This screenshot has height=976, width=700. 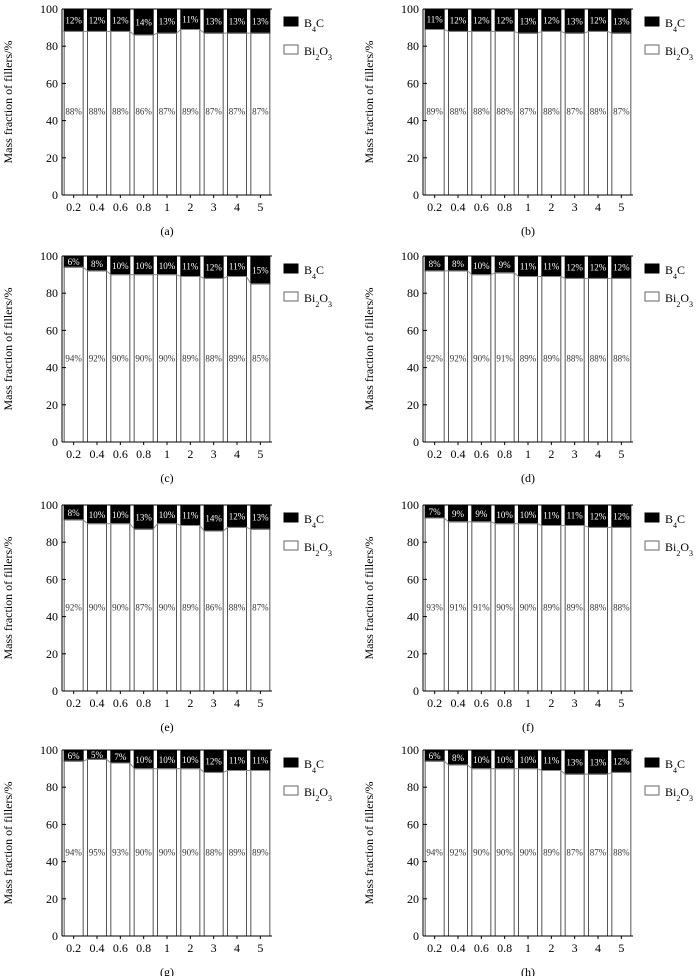 What do you see at coordinates (675, 29) in the screenshot?
I see `legend-label-b4c-part: 4` at bounding box center [675, 29].